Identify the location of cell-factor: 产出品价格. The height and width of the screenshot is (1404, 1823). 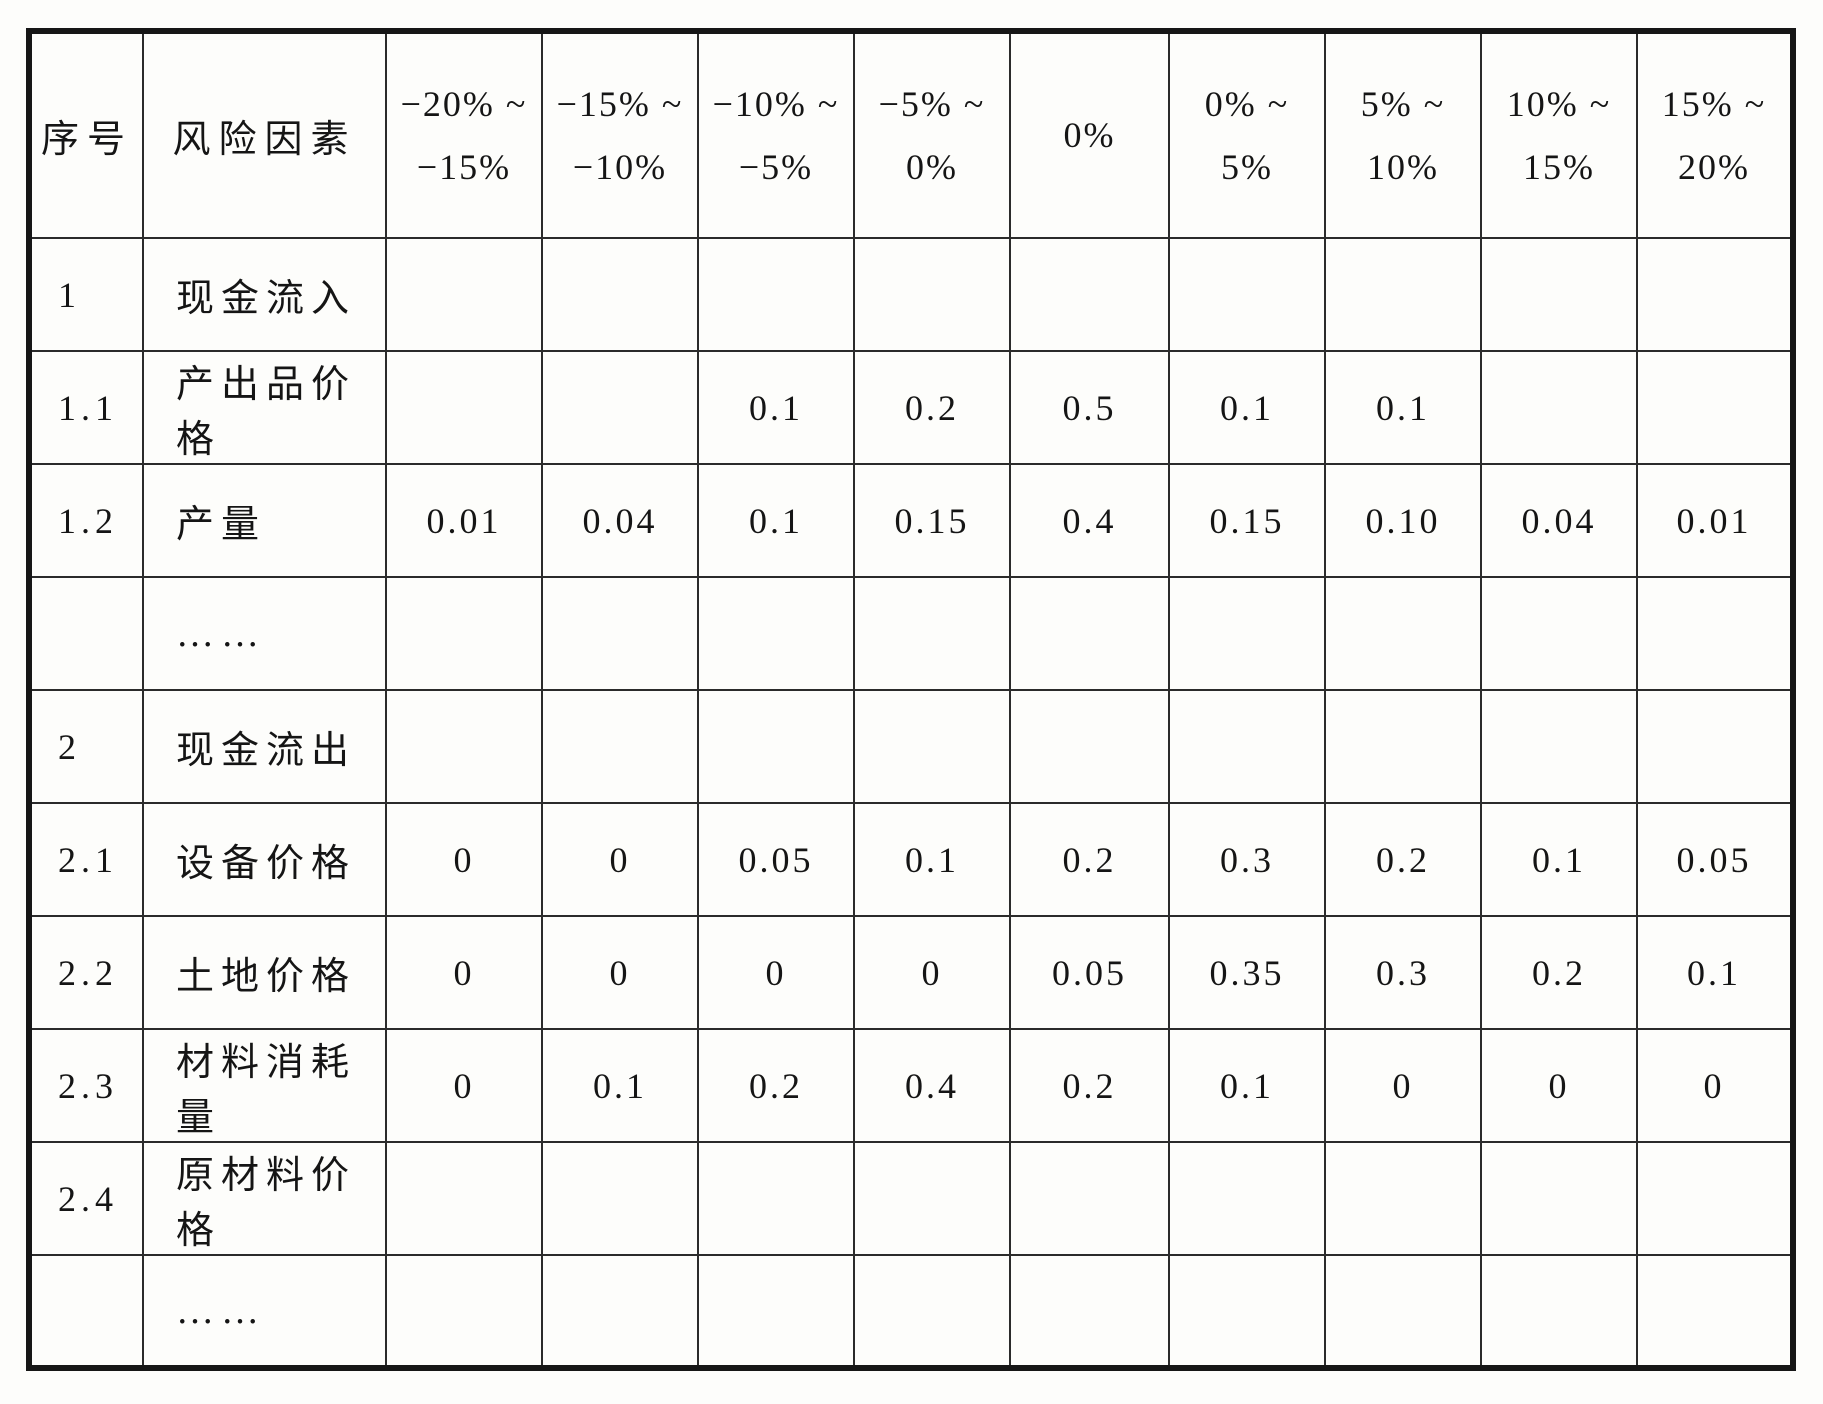
(264, 407).